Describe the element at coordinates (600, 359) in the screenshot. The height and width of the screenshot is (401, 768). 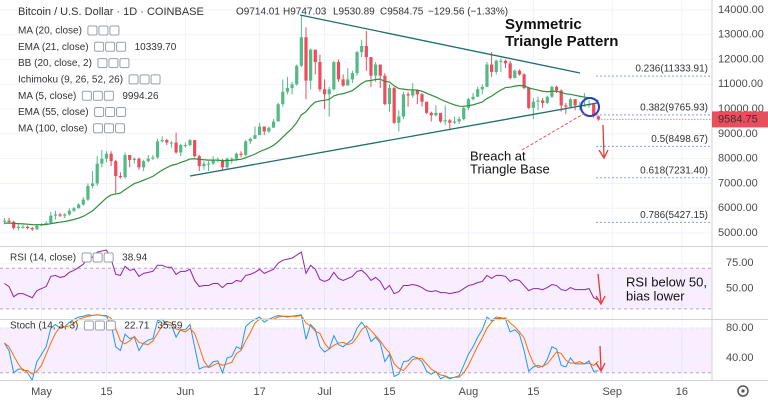
I see `down-arrow` at that location.